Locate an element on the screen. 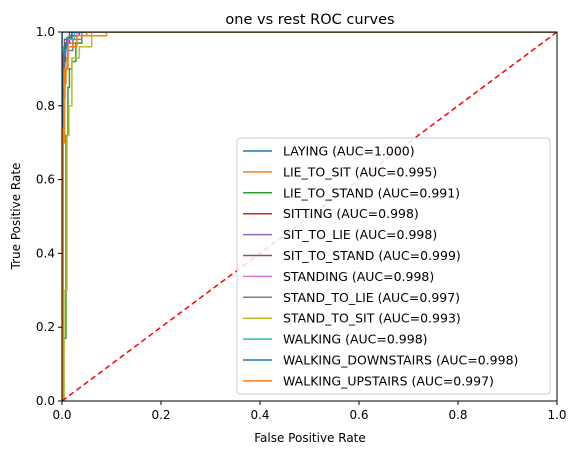  legend-label: WALKING (AUC=0.998) is located at coordinates (355, 339).